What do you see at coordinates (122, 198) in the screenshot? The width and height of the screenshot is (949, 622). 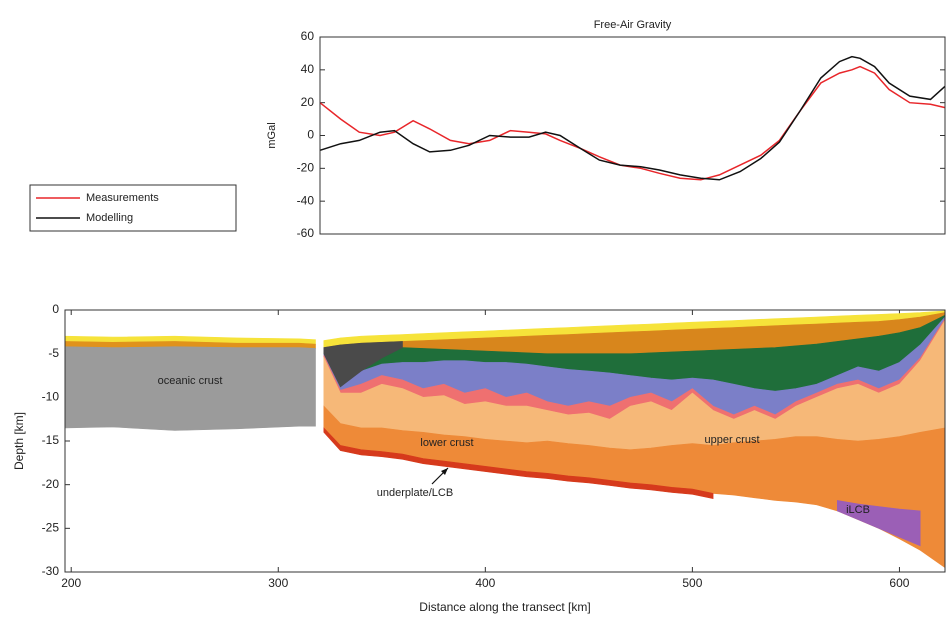 I see `legend-label: Measurements` at bounding box center [122, 198].